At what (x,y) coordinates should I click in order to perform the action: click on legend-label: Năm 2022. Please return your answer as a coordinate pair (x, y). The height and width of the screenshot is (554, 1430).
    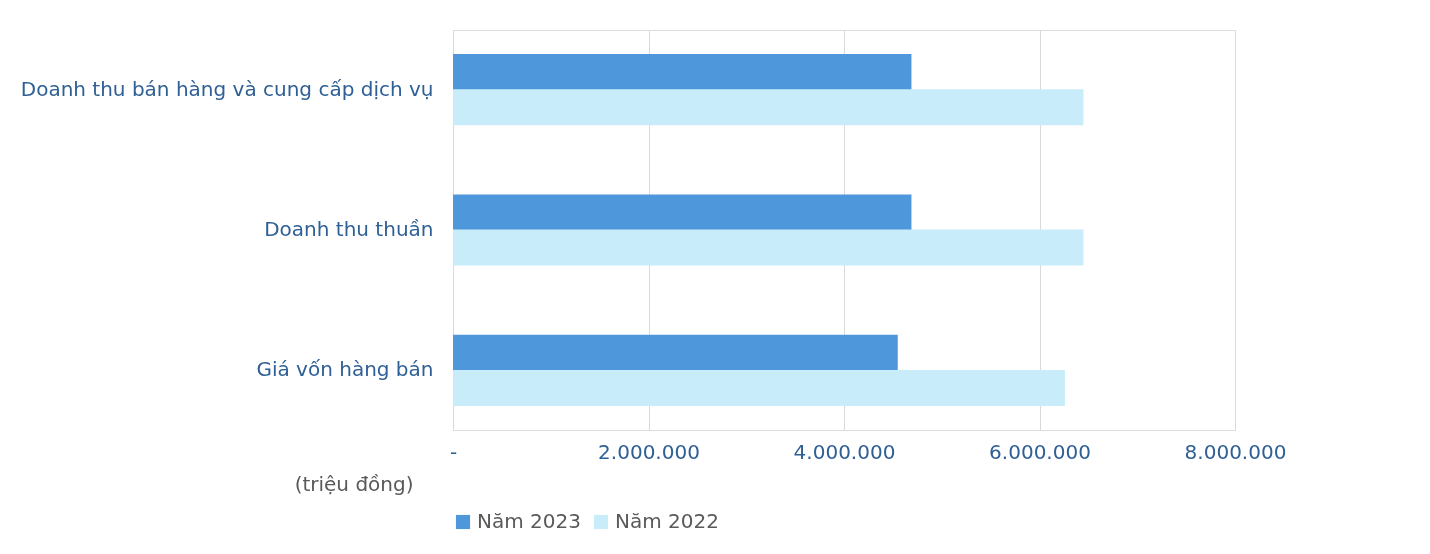
    Looking at the image, I should click on (667, 521).